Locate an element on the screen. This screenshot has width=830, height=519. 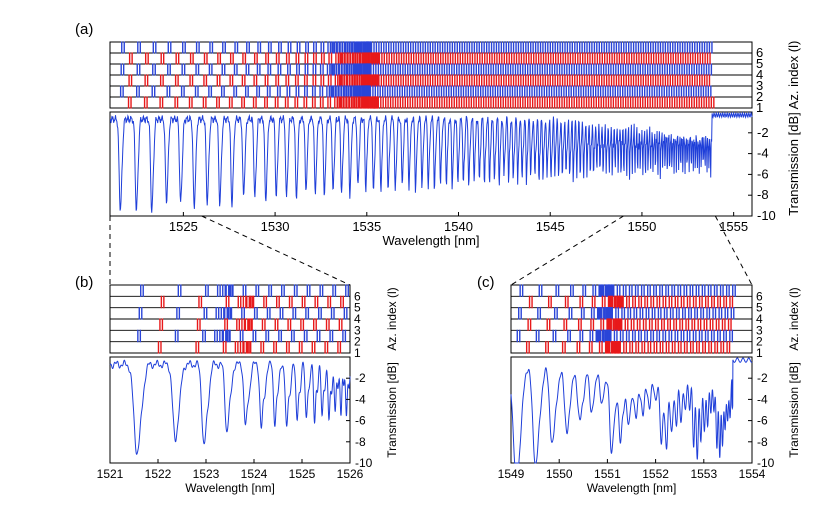
panel-label: (b) is located at coordinates (84, 282).